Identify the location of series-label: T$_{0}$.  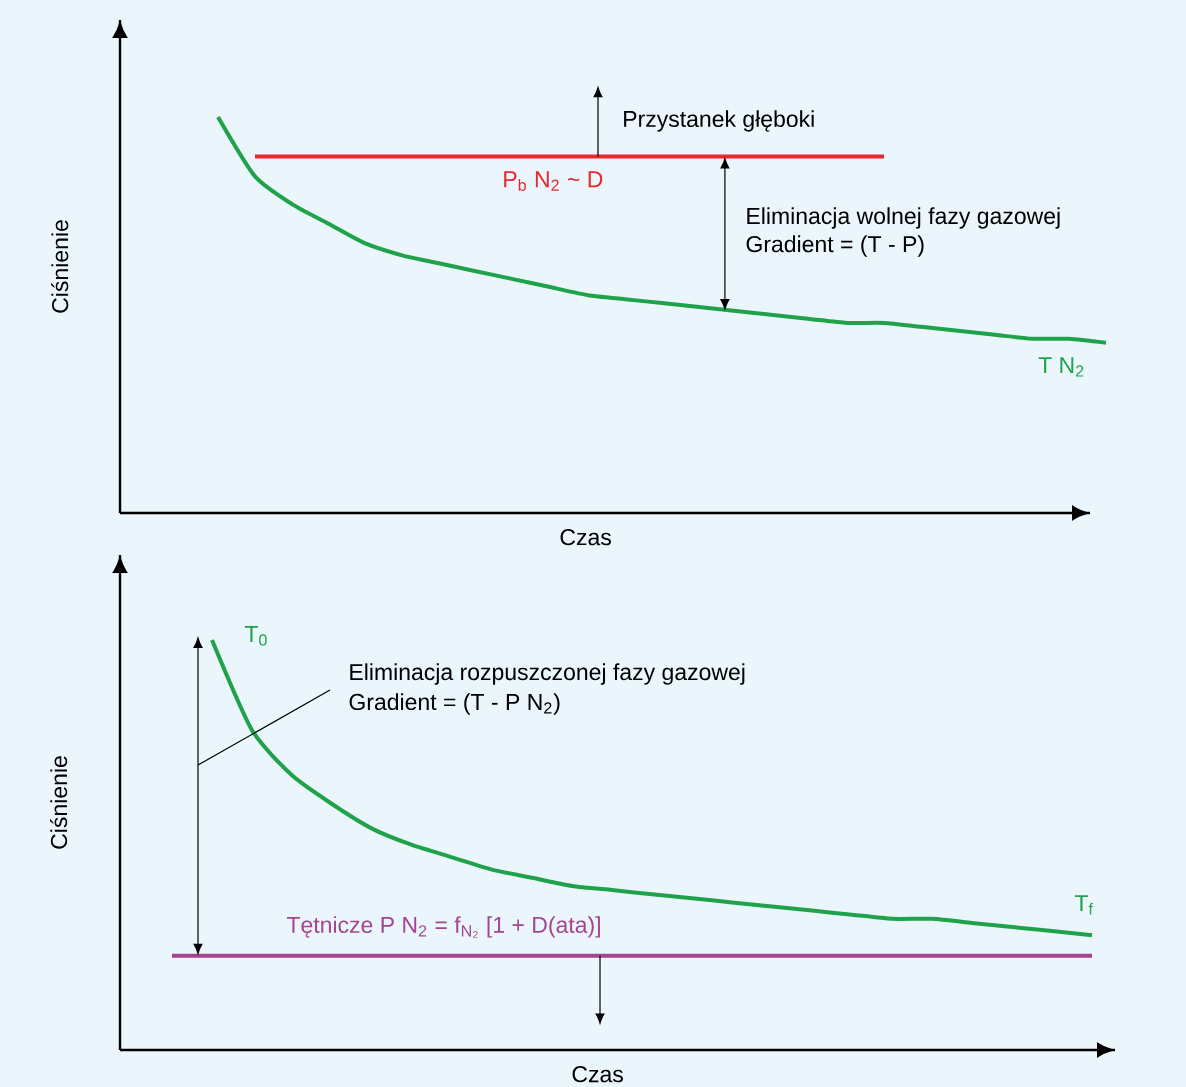
(255, 636).